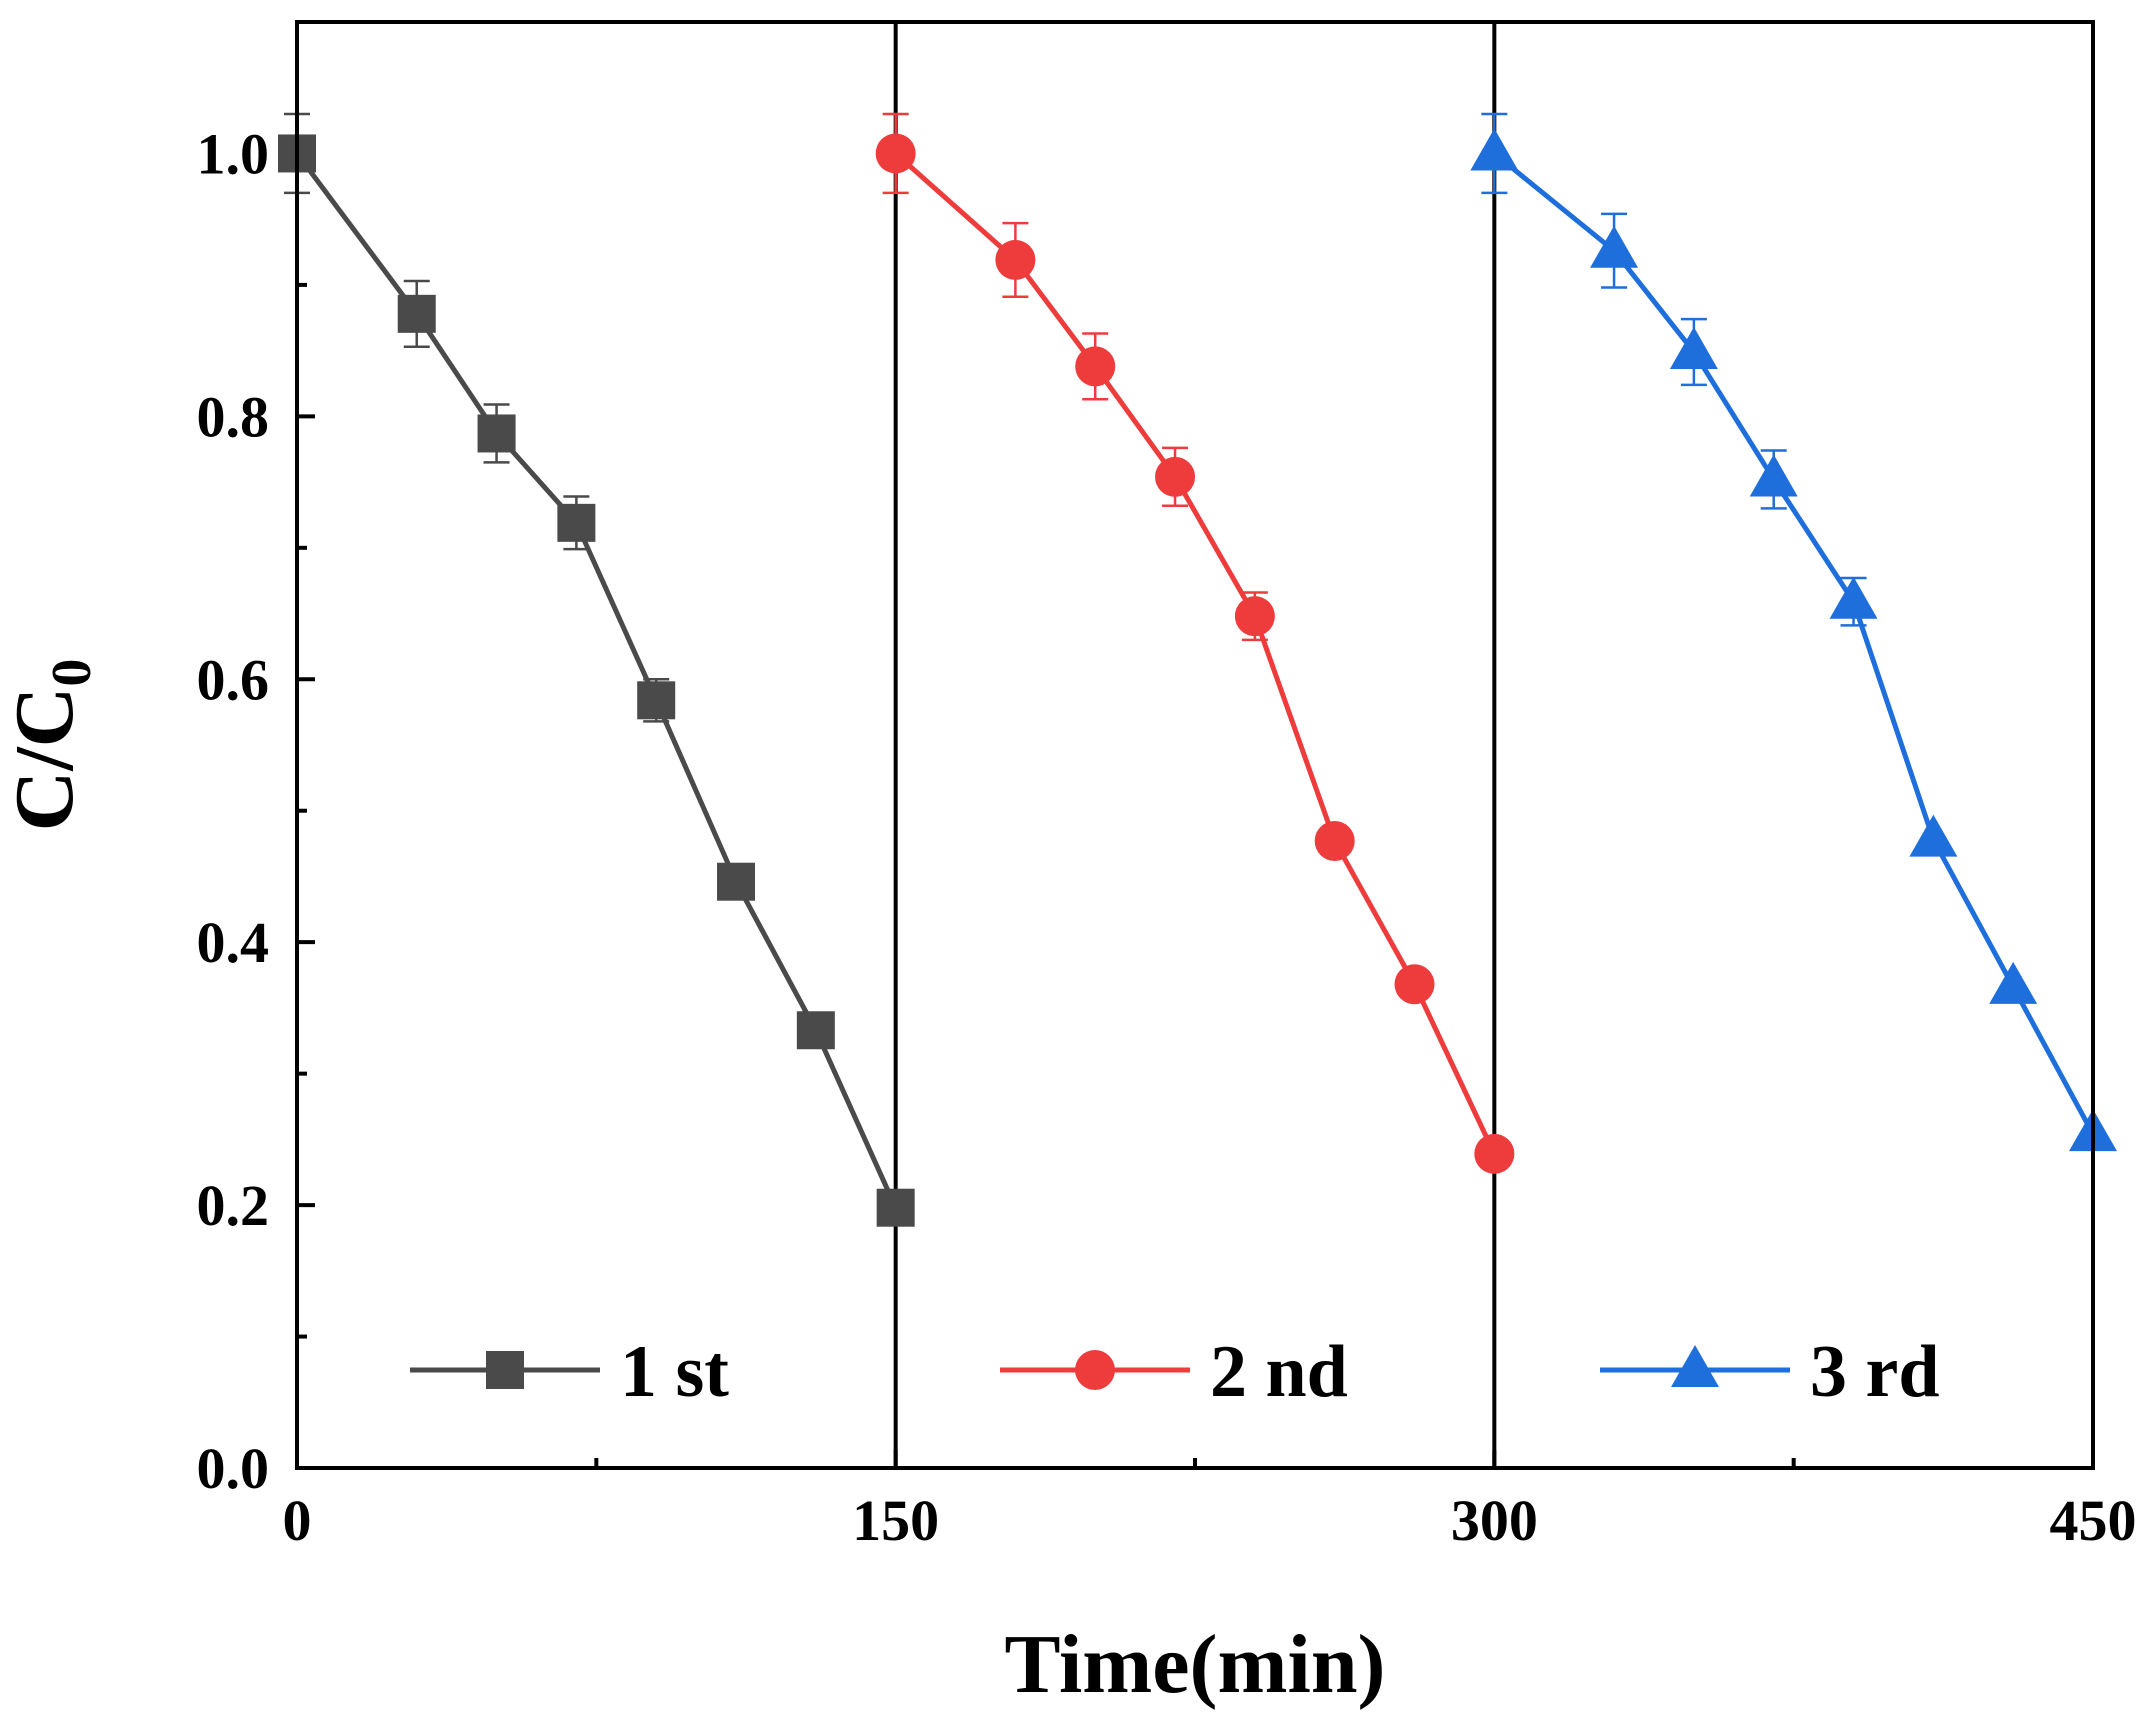 The height and width of the screenshot is (1726, 2155). What do you see at coordinates (1494, 1520) in the screenshot?
I see `x-tick-label: 300` at bounding box center [1494, 1520].